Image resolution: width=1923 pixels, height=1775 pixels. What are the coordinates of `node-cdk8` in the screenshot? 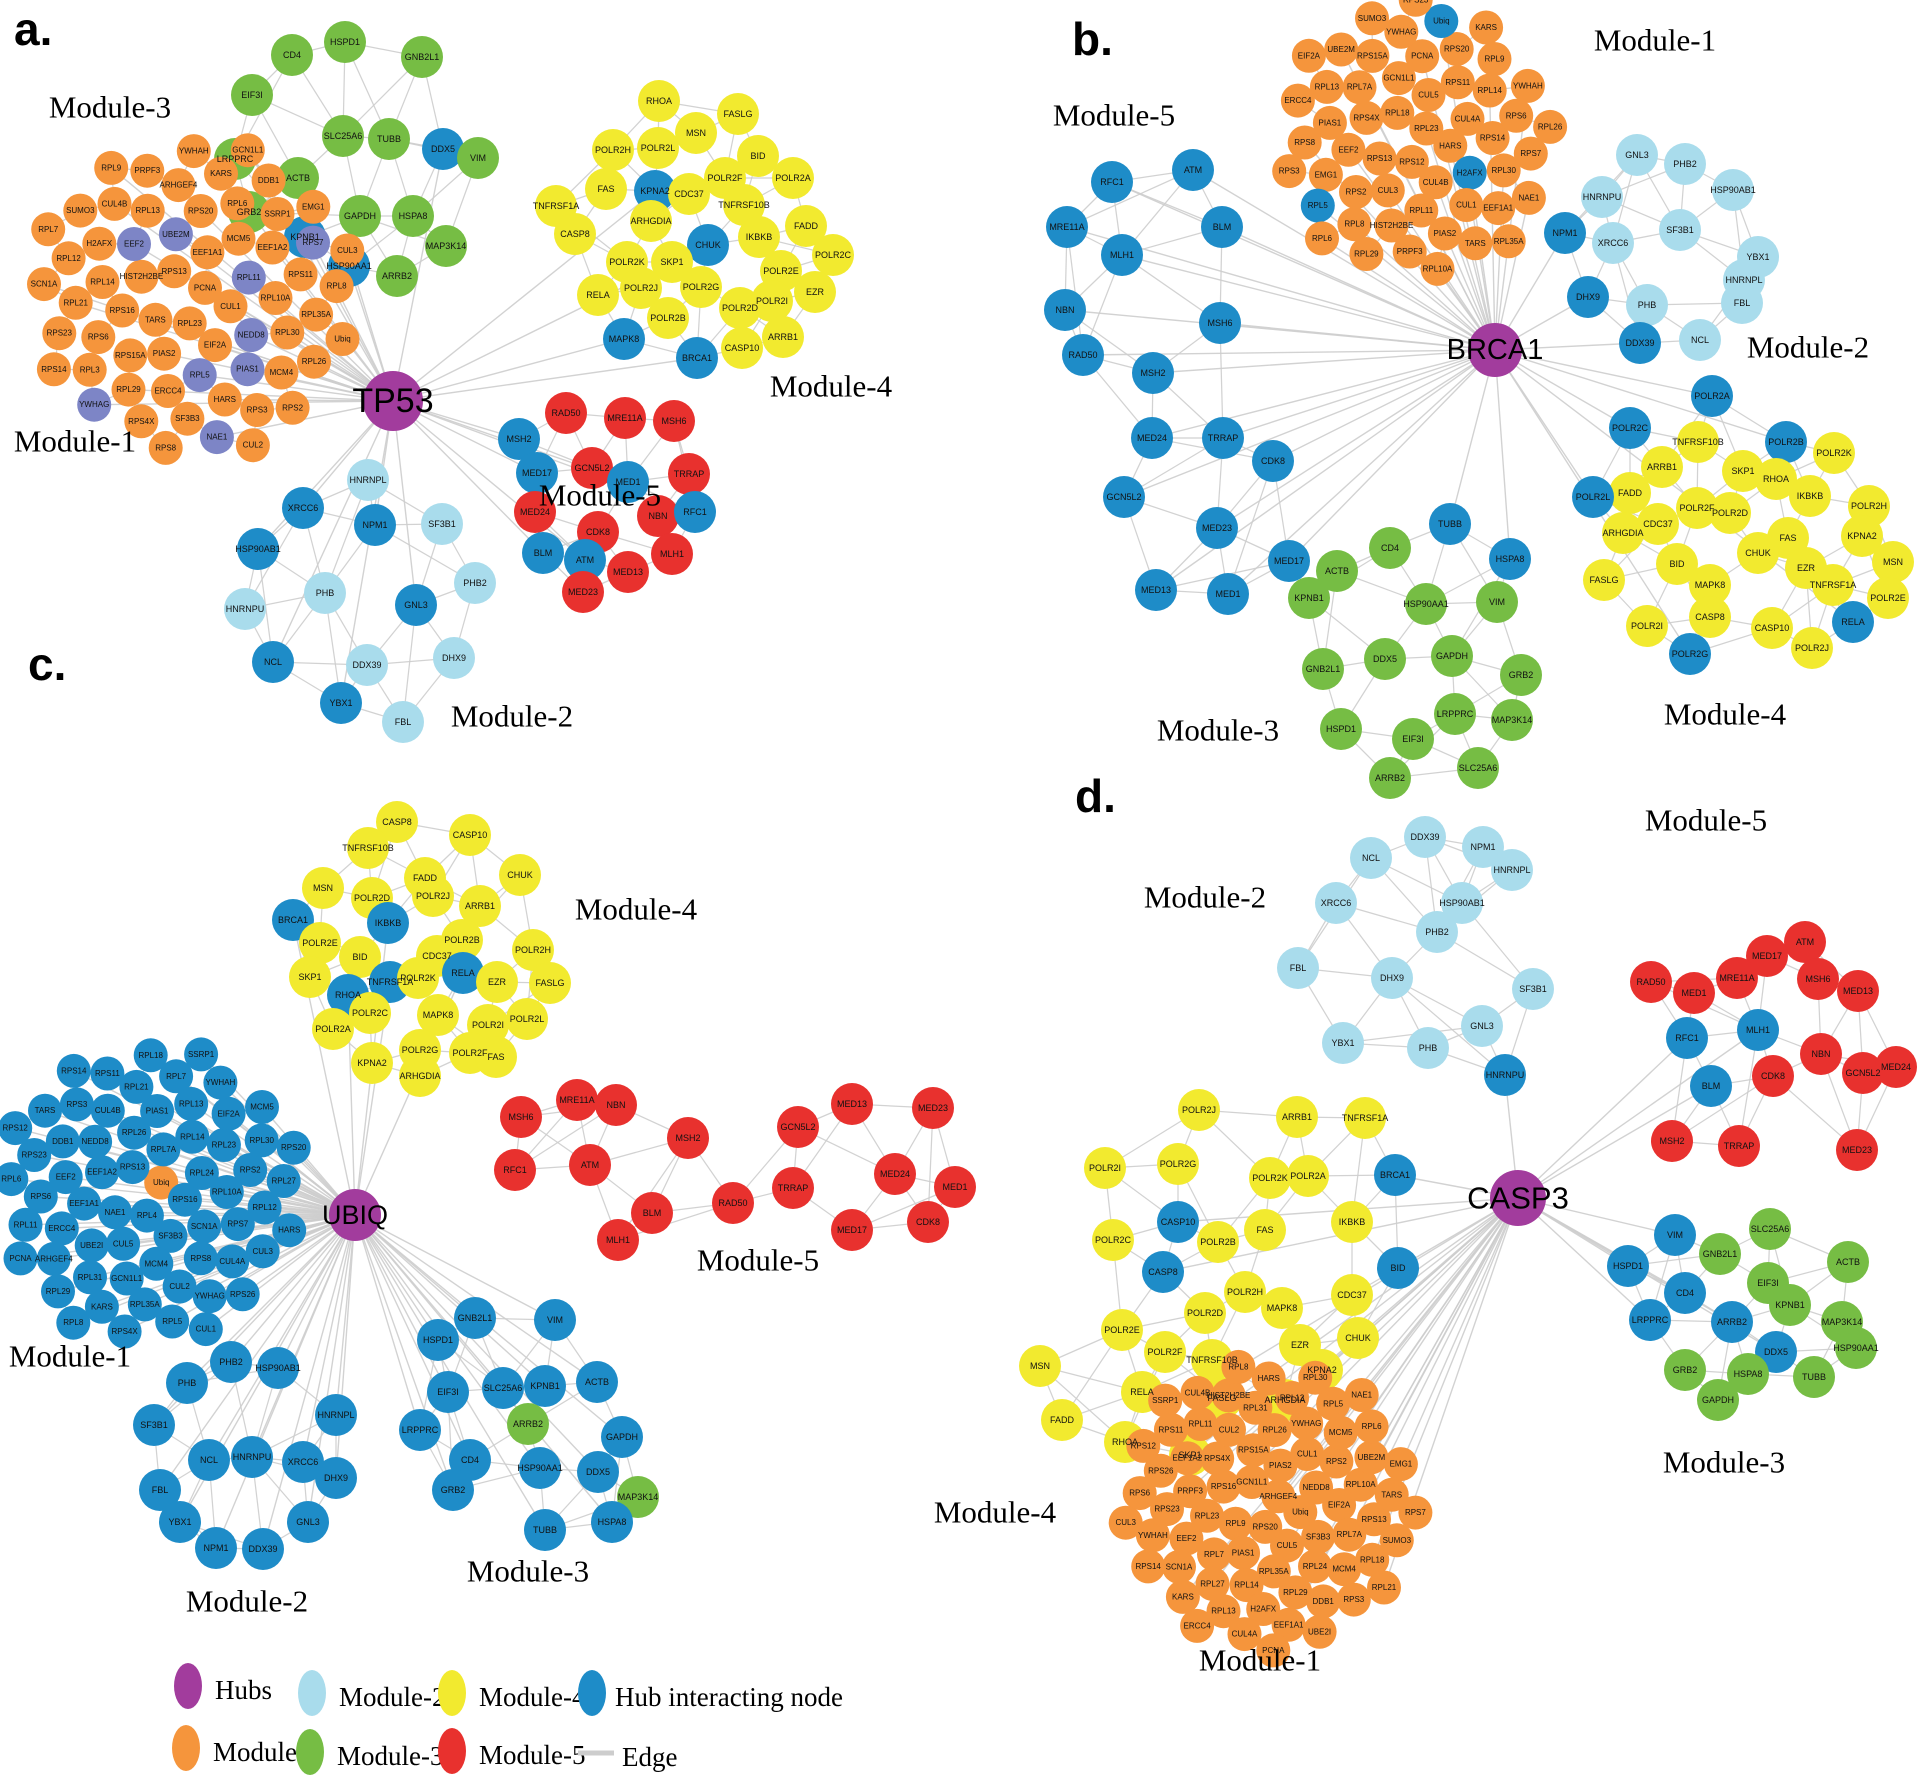 It's located at (928, 1222).